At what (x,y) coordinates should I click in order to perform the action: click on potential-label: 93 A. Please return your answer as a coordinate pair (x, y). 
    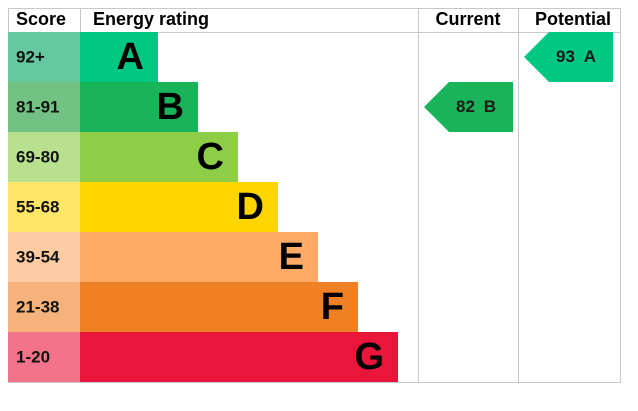
    Looking at the image, I should click on (576, 56).